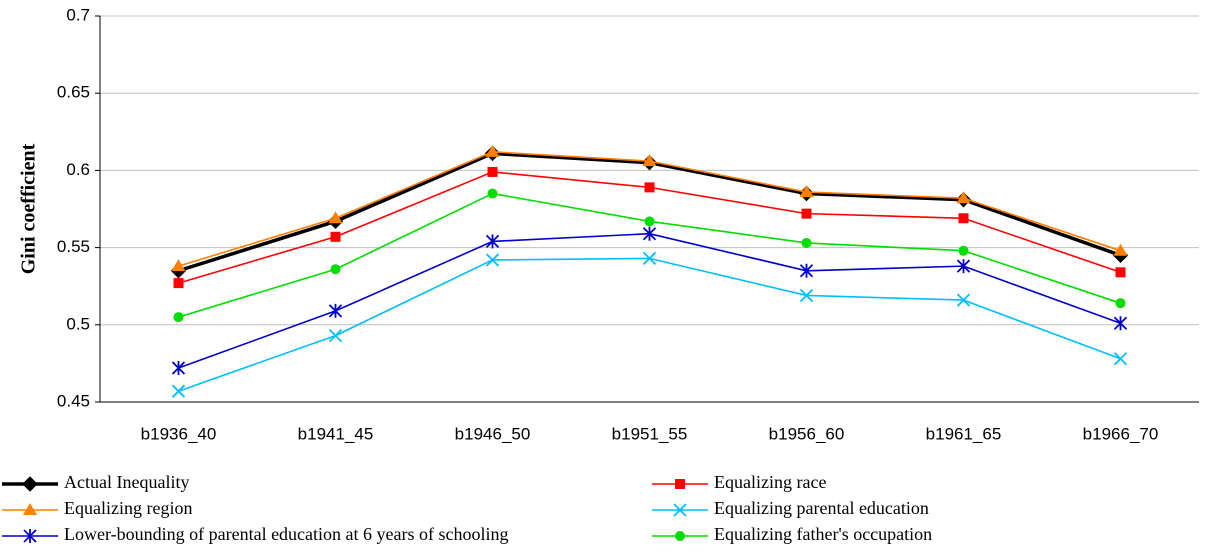 The height and width of the screenshot is (556, 1206). What do you see at coordinates (73, 92) in the screenshot?
I see `y-tick-label: 0.65` at bounding box center [73, 92].